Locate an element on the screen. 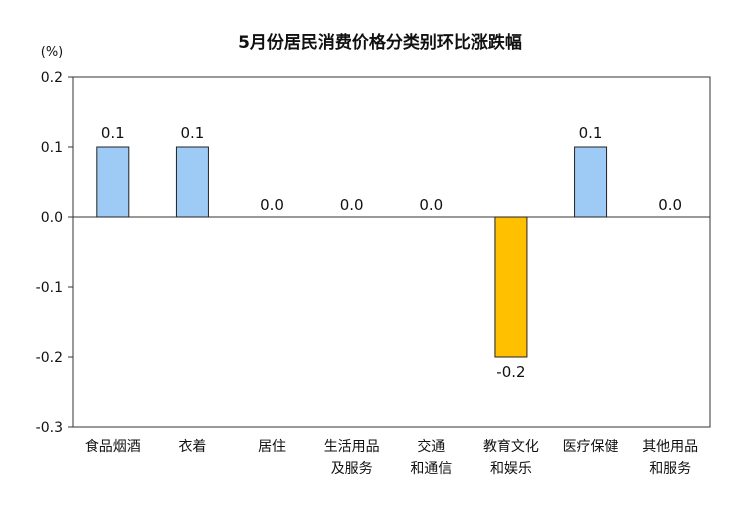 This screenshot has height=520, width=750. category-label: 生活用品 is located at coordinates (352, 447).